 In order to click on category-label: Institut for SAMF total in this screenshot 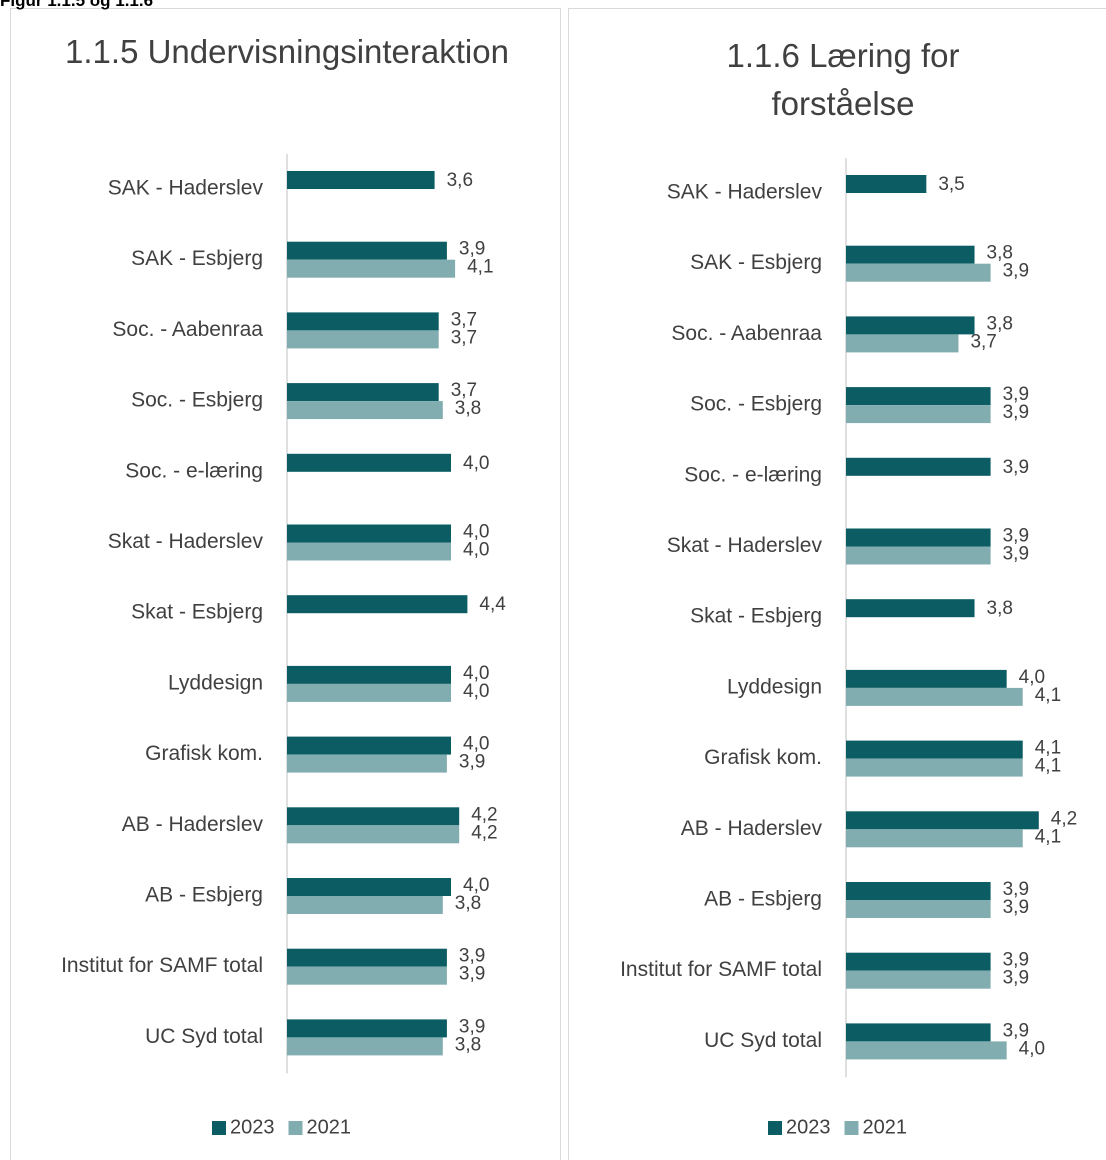, I will do `click(721, 969)`.